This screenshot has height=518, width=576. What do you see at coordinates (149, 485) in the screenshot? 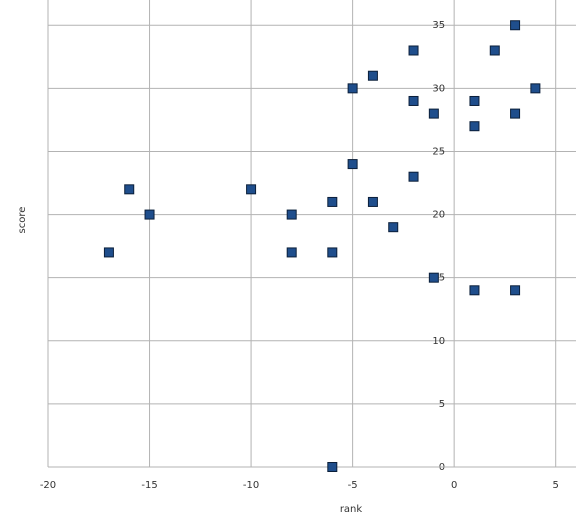
I see `x-tick-label: -15` at bounding box center [149, 485].